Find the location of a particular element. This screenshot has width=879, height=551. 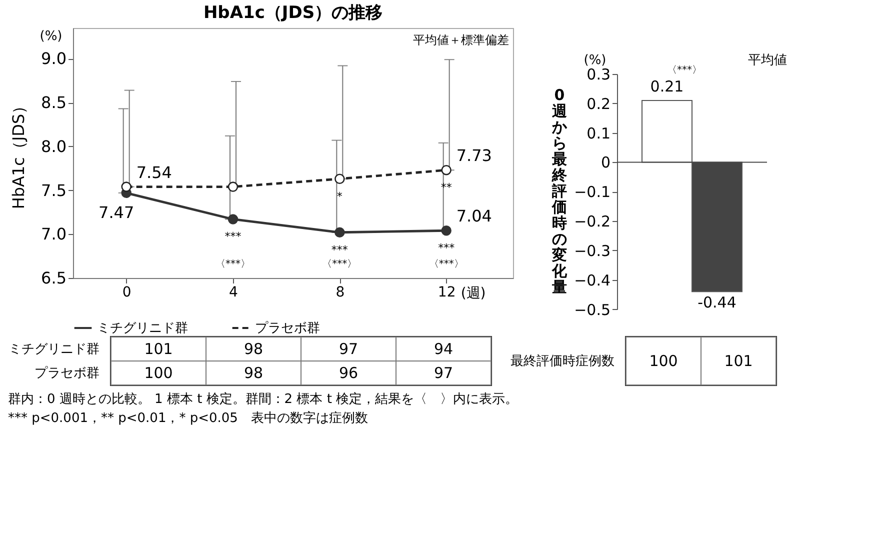

y-tick-label: 8.5 is located at coordinates (53, 102).